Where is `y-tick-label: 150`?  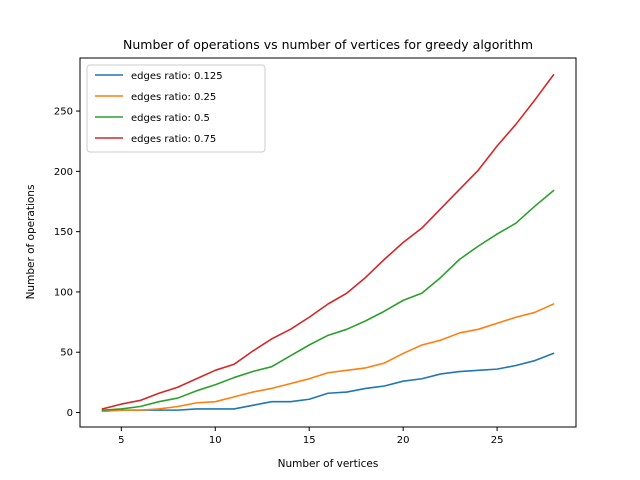 y-tick-label: 150 is located at coordinates (63, 232).